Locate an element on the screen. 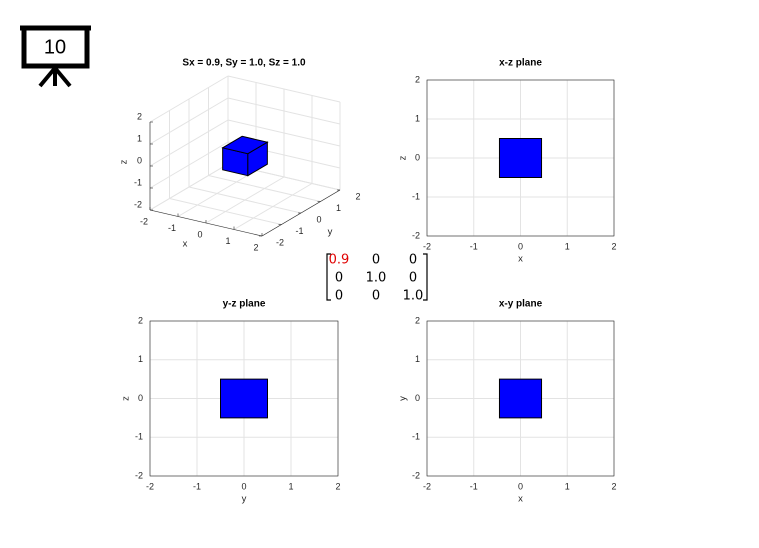 This screenshot has width=759, height=548. z-axis-label: z is located at coordinates (124, 161).